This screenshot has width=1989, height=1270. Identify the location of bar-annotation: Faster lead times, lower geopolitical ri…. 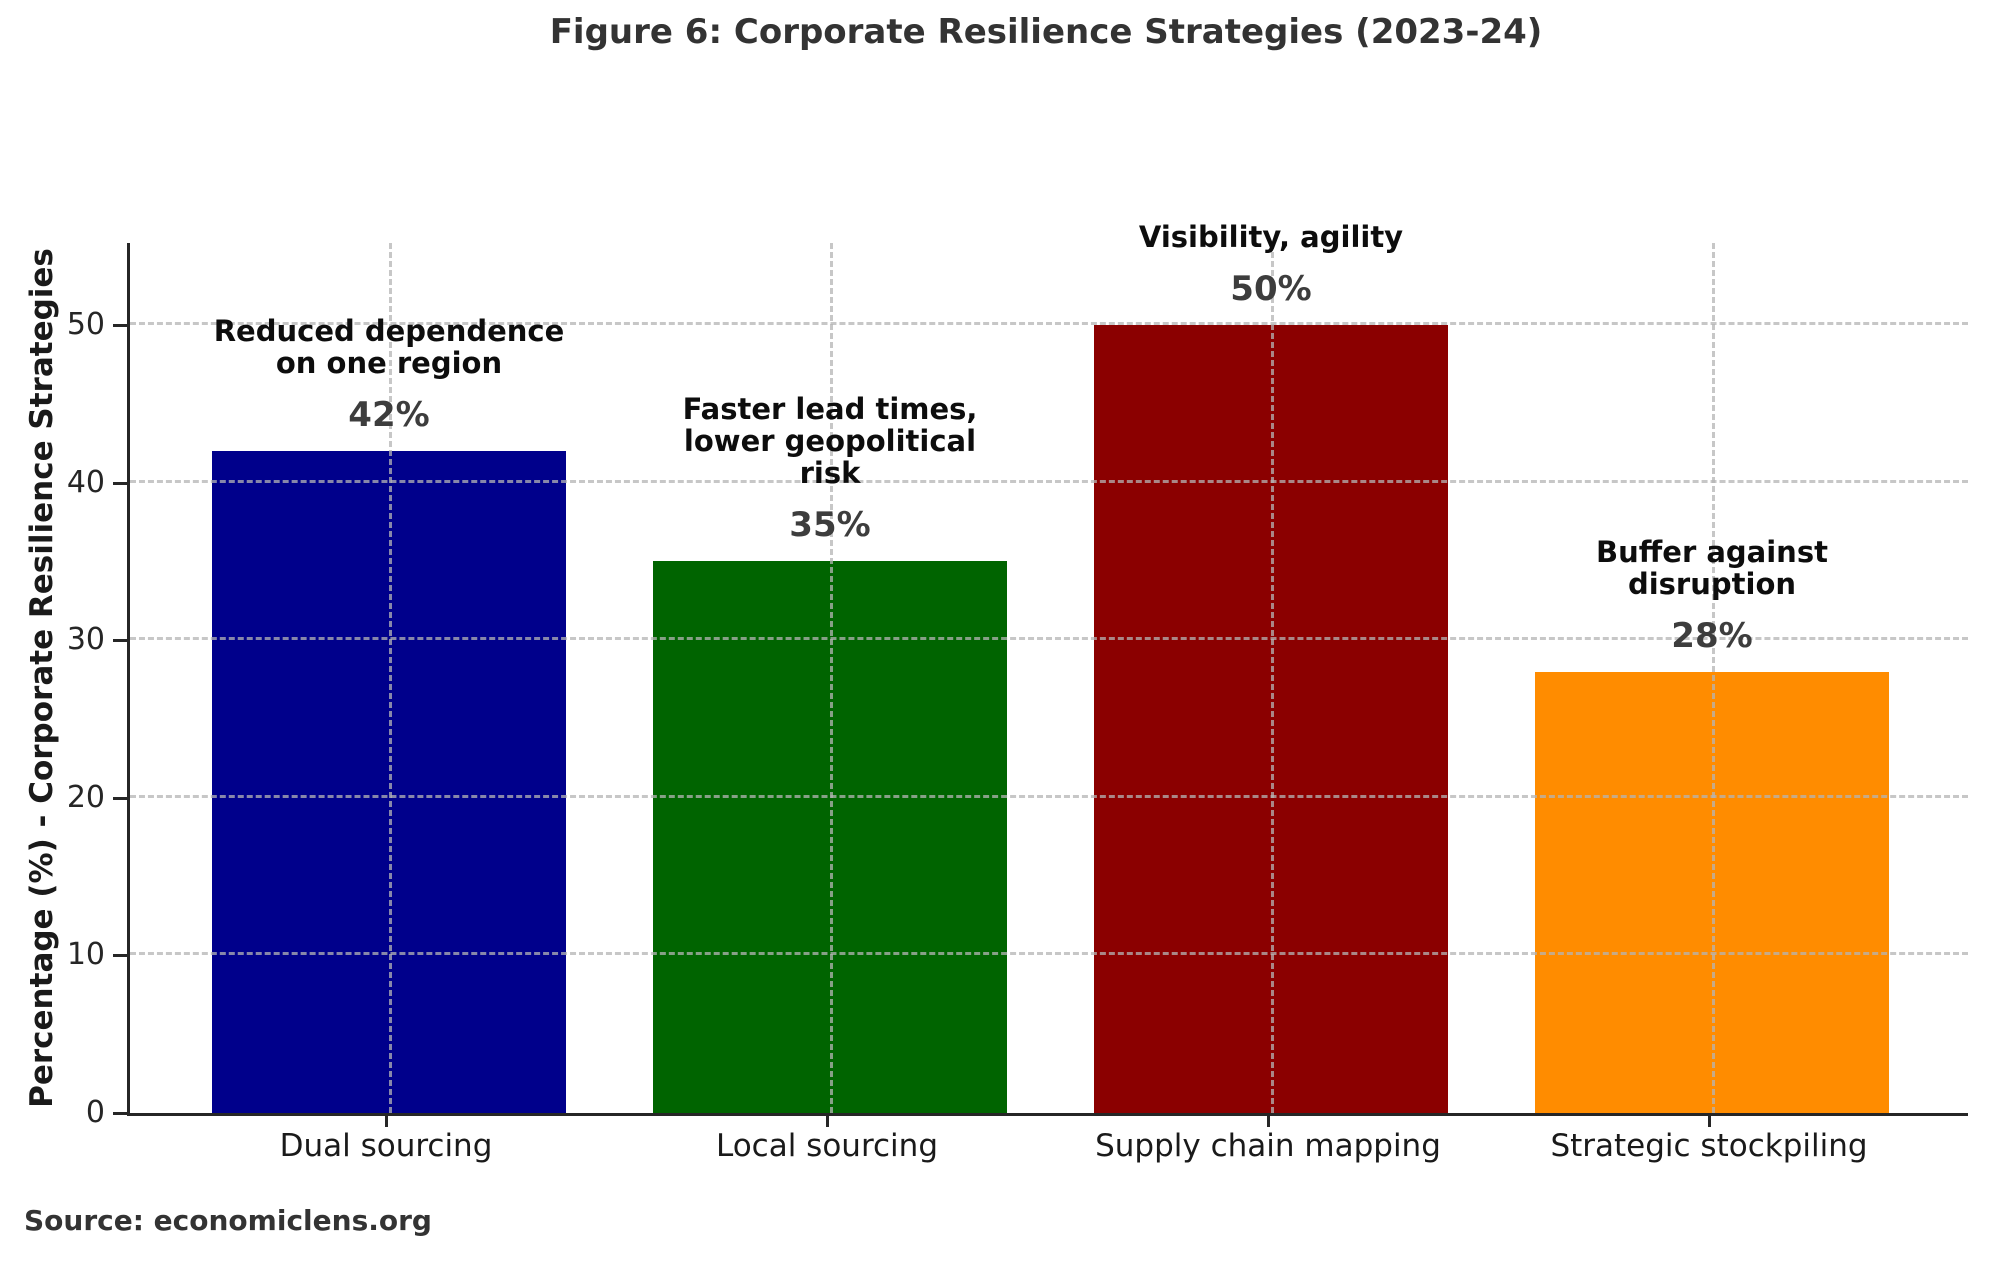
(830, 441).